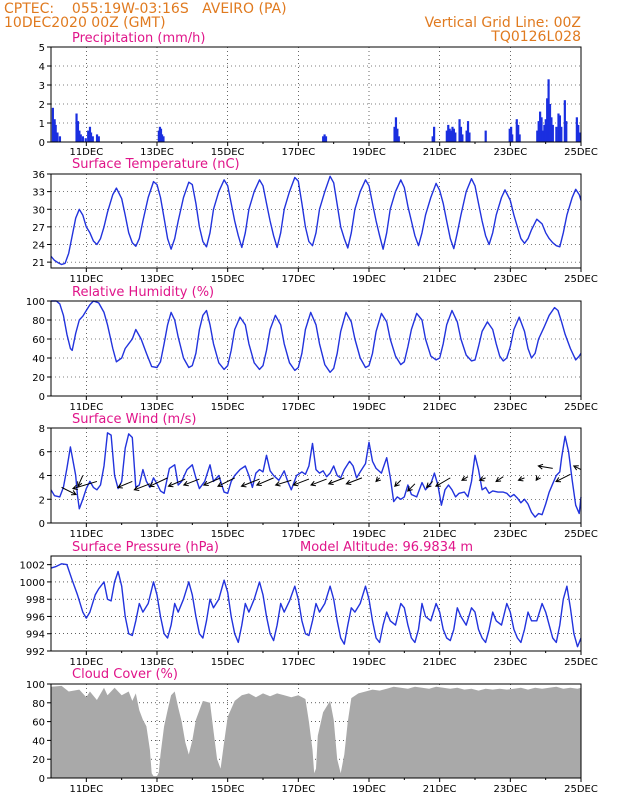 This screenshot has width=618, height=800. What do you see at coordinates (85, 23) in the screenshot?
I see `header-date: 10DEC2020 00Z (GMT)` at bounding box center [85, 23].